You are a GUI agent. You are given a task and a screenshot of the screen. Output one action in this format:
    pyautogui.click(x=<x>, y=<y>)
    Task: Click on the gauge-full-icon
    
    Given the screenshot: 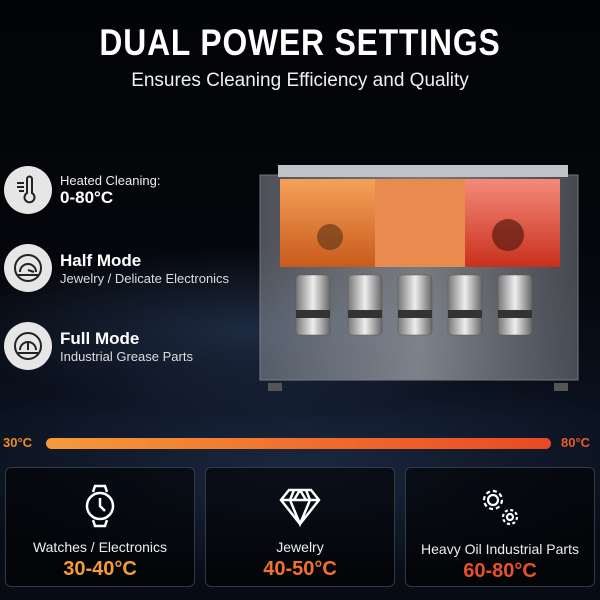 What is the action you would take?
    pyautogui.click(x=28, y=346)
    